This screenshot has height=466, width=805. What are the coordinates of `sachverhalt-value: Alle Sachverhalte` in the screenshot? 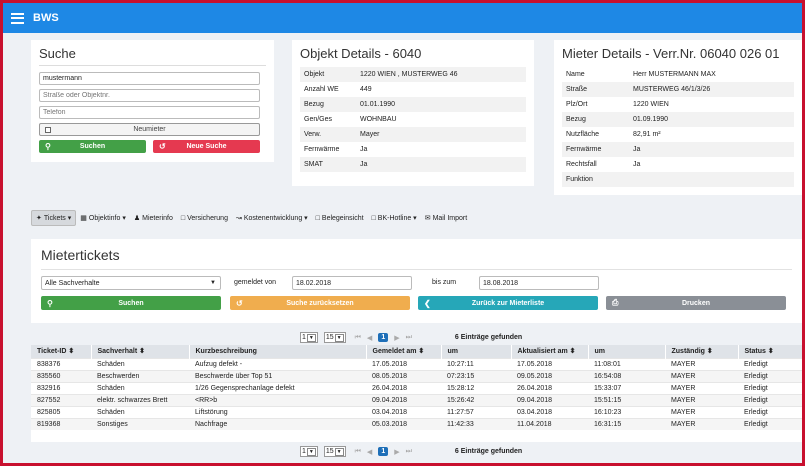 It's located at (72, 283).